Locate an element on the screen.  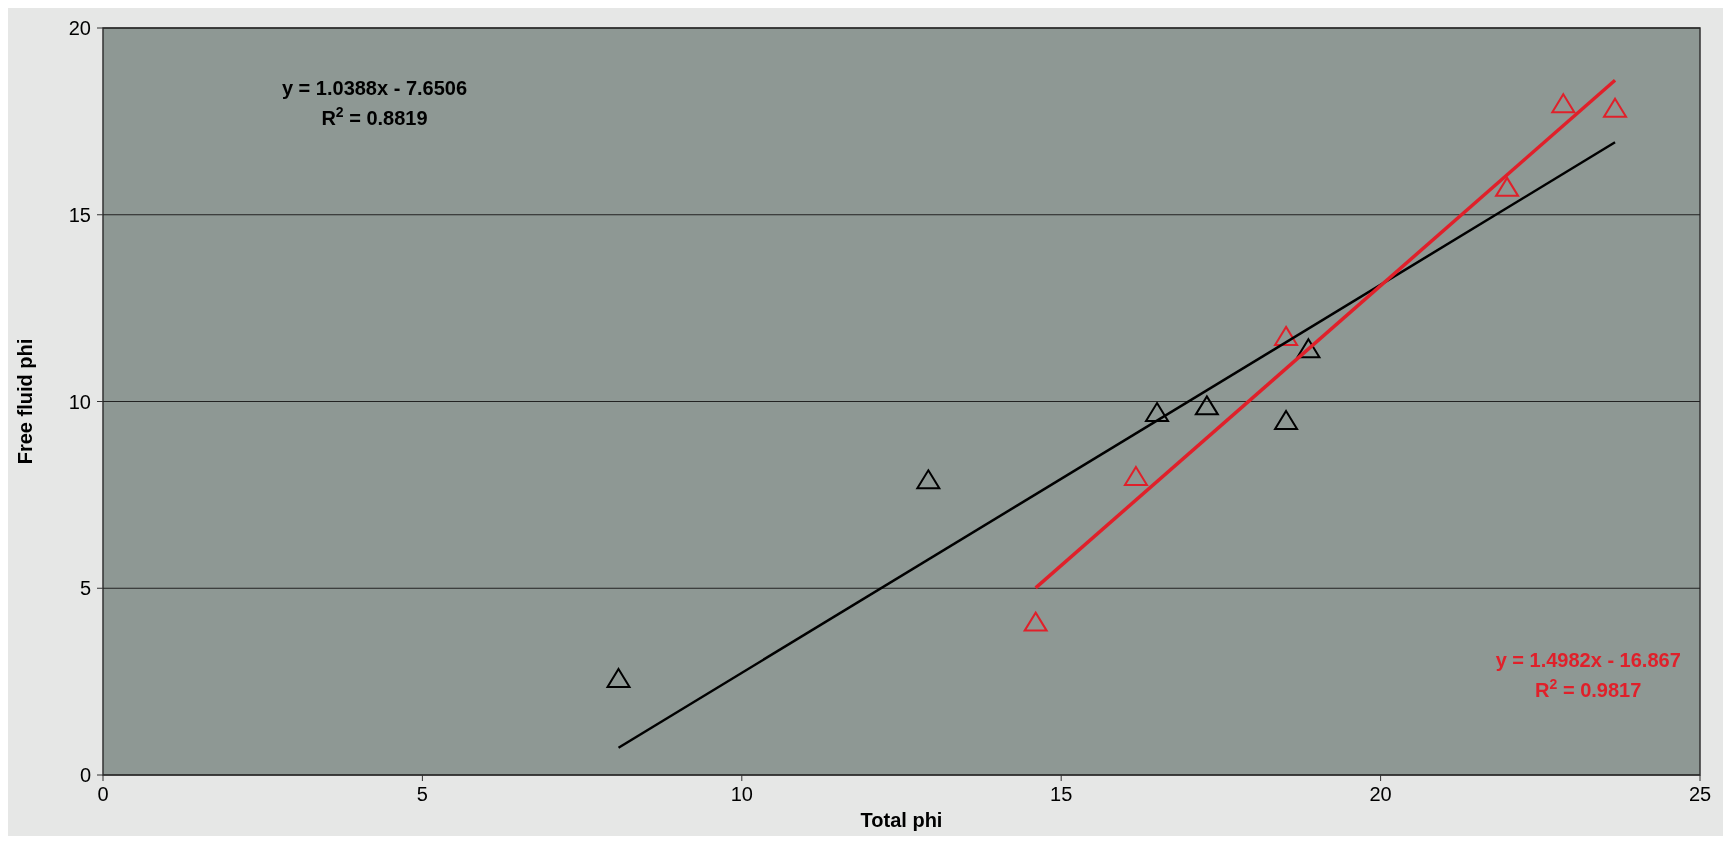
x-tick-label: 15 is located at coordinates (1061, 794).